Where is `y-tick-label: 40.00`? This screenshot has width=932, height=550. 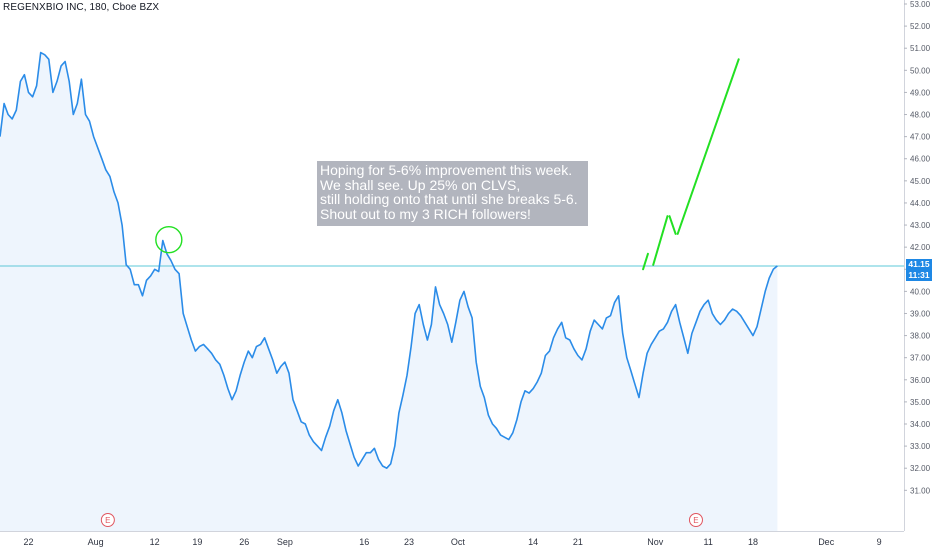 y-tick-label: 40.00 is located at coordinates (920, 291).